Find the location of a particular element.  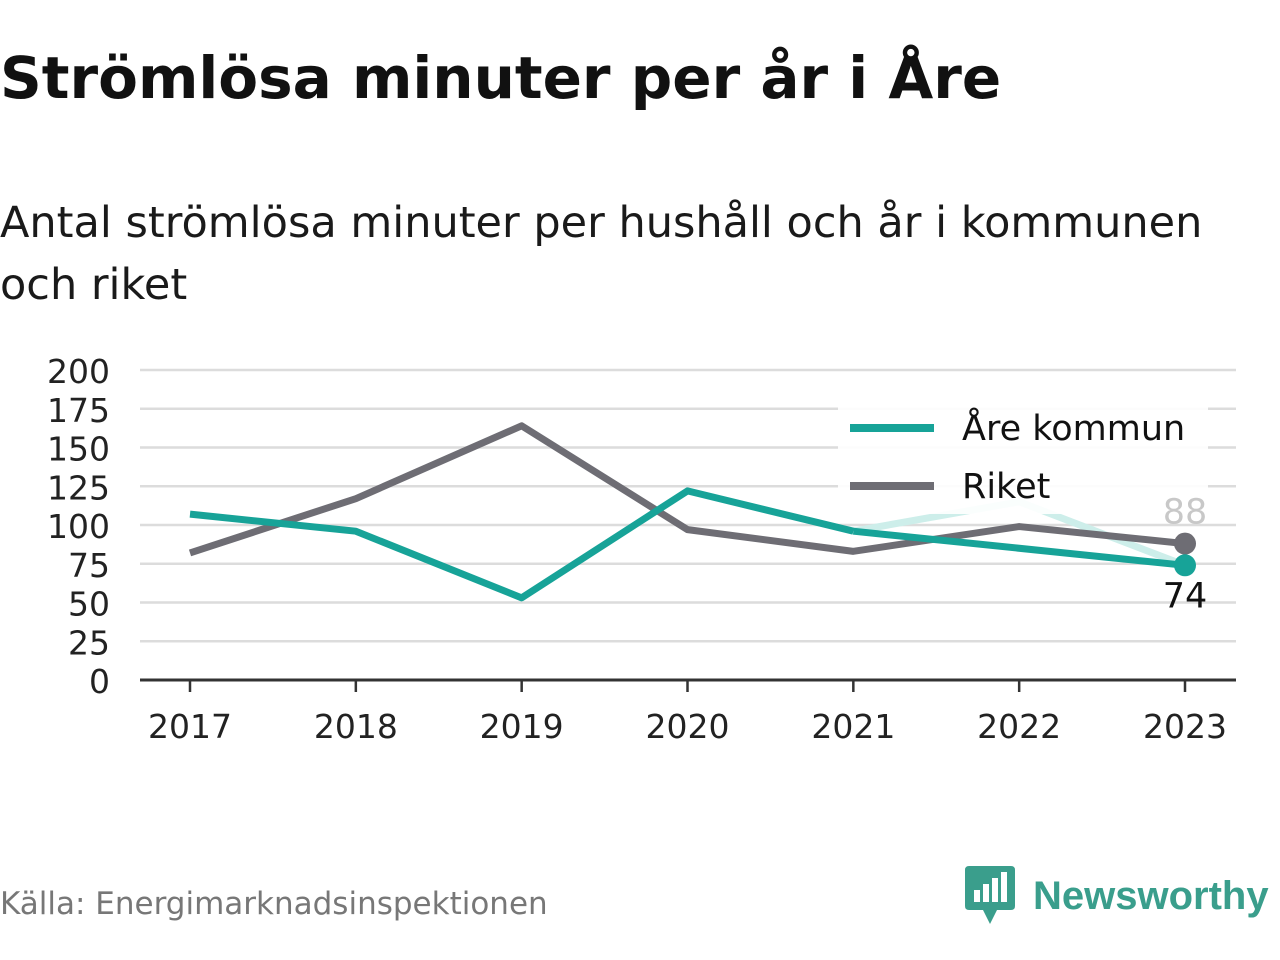

y-tick-label: 50 is located at coordinates (89, 604).